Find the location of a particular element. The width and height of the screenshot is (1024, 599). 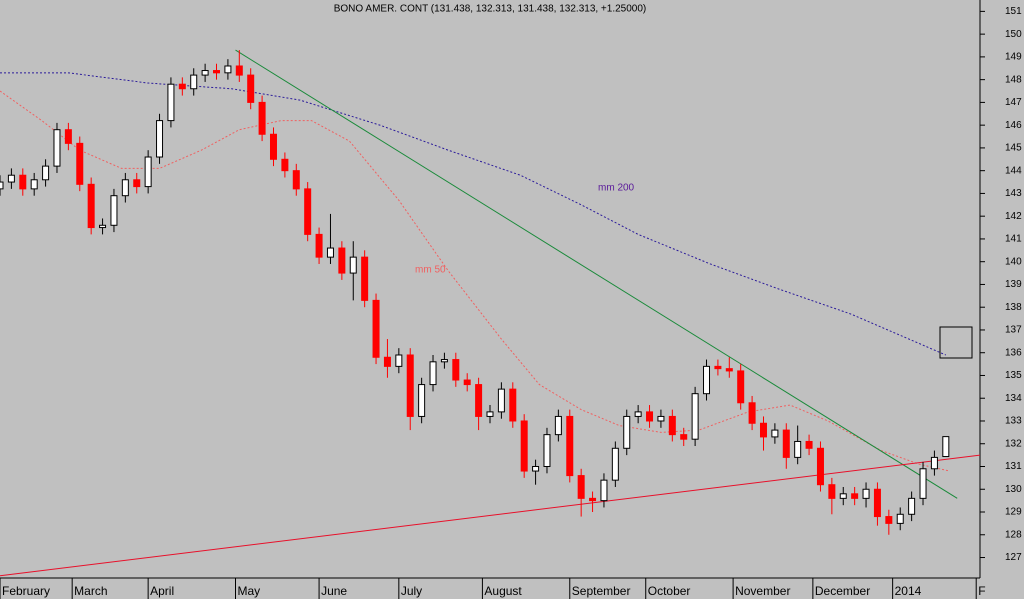

y-tick-label: 133 is located at coordinates (1013, 421).